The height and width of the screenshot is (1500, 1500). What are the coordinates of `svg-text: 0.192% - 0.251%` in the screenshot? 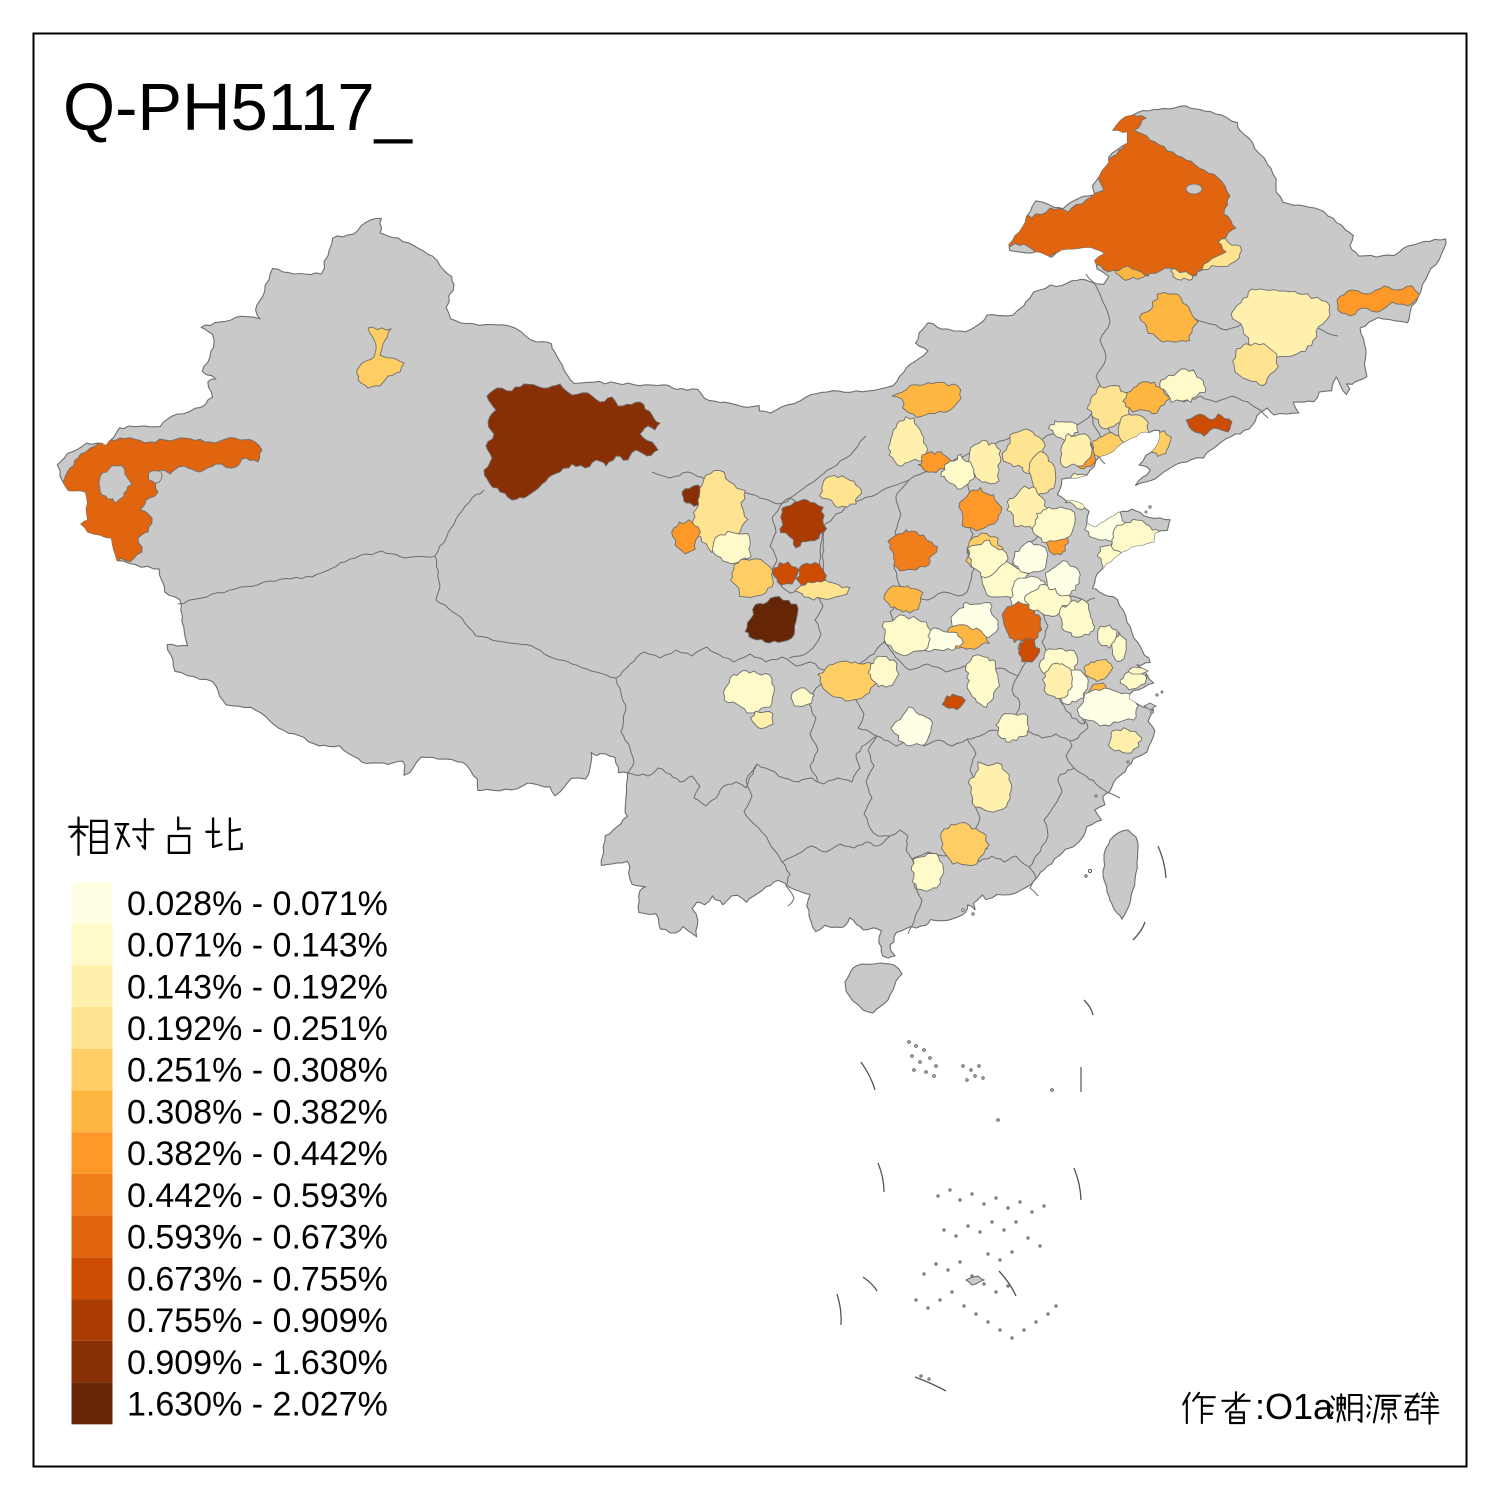 It's located at (257, 1029).